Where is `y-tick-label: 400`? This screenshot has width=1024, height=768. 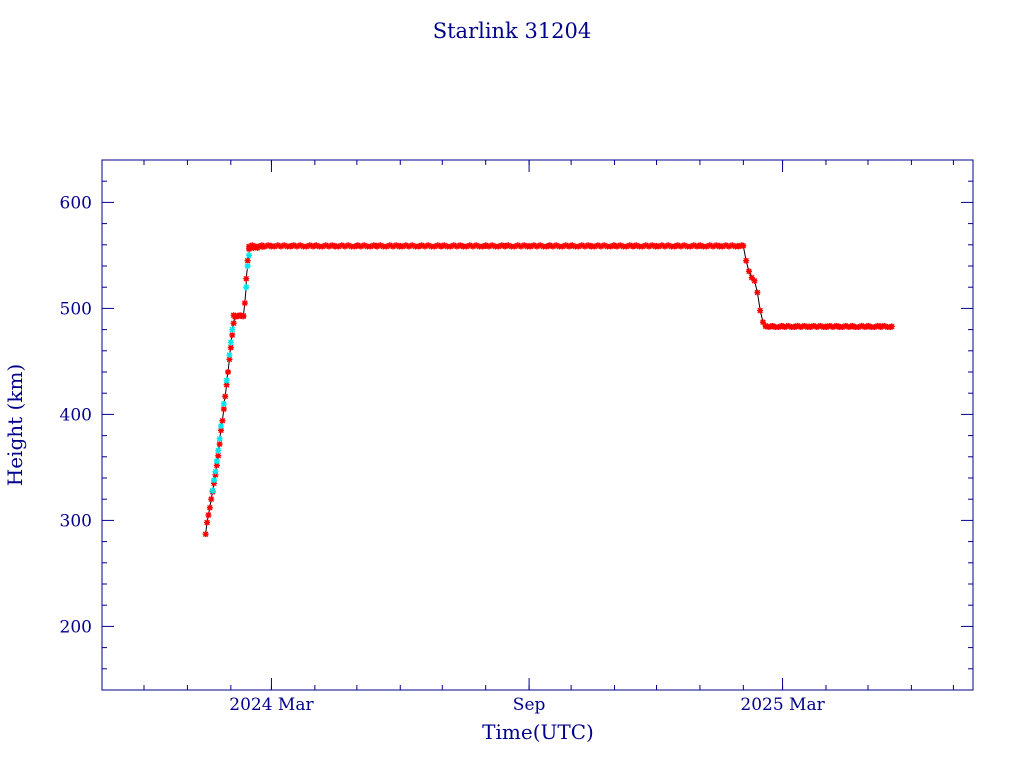
y-tick-label: 400 is located at coordinates (76, 415).